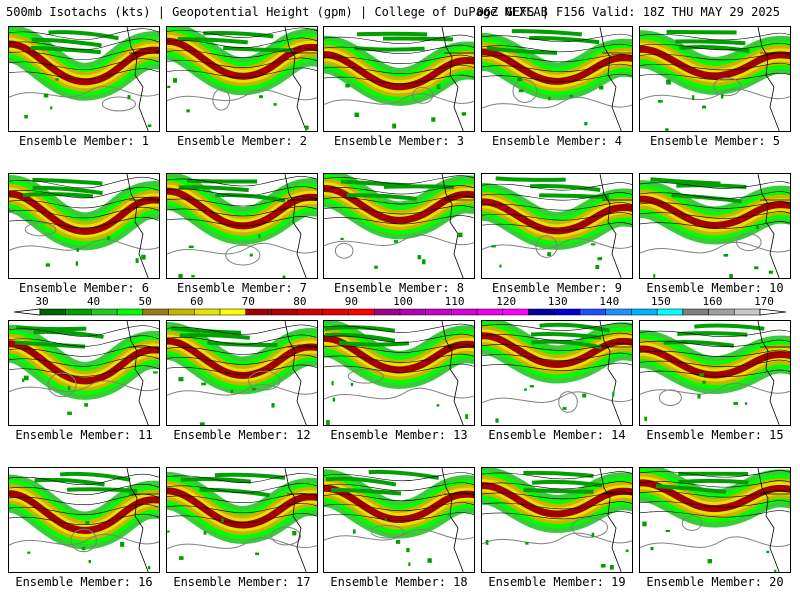  Describe the element at coordinates (145, 301) in the screenshot. I see `colorbar-tick-label: 50` at that location.